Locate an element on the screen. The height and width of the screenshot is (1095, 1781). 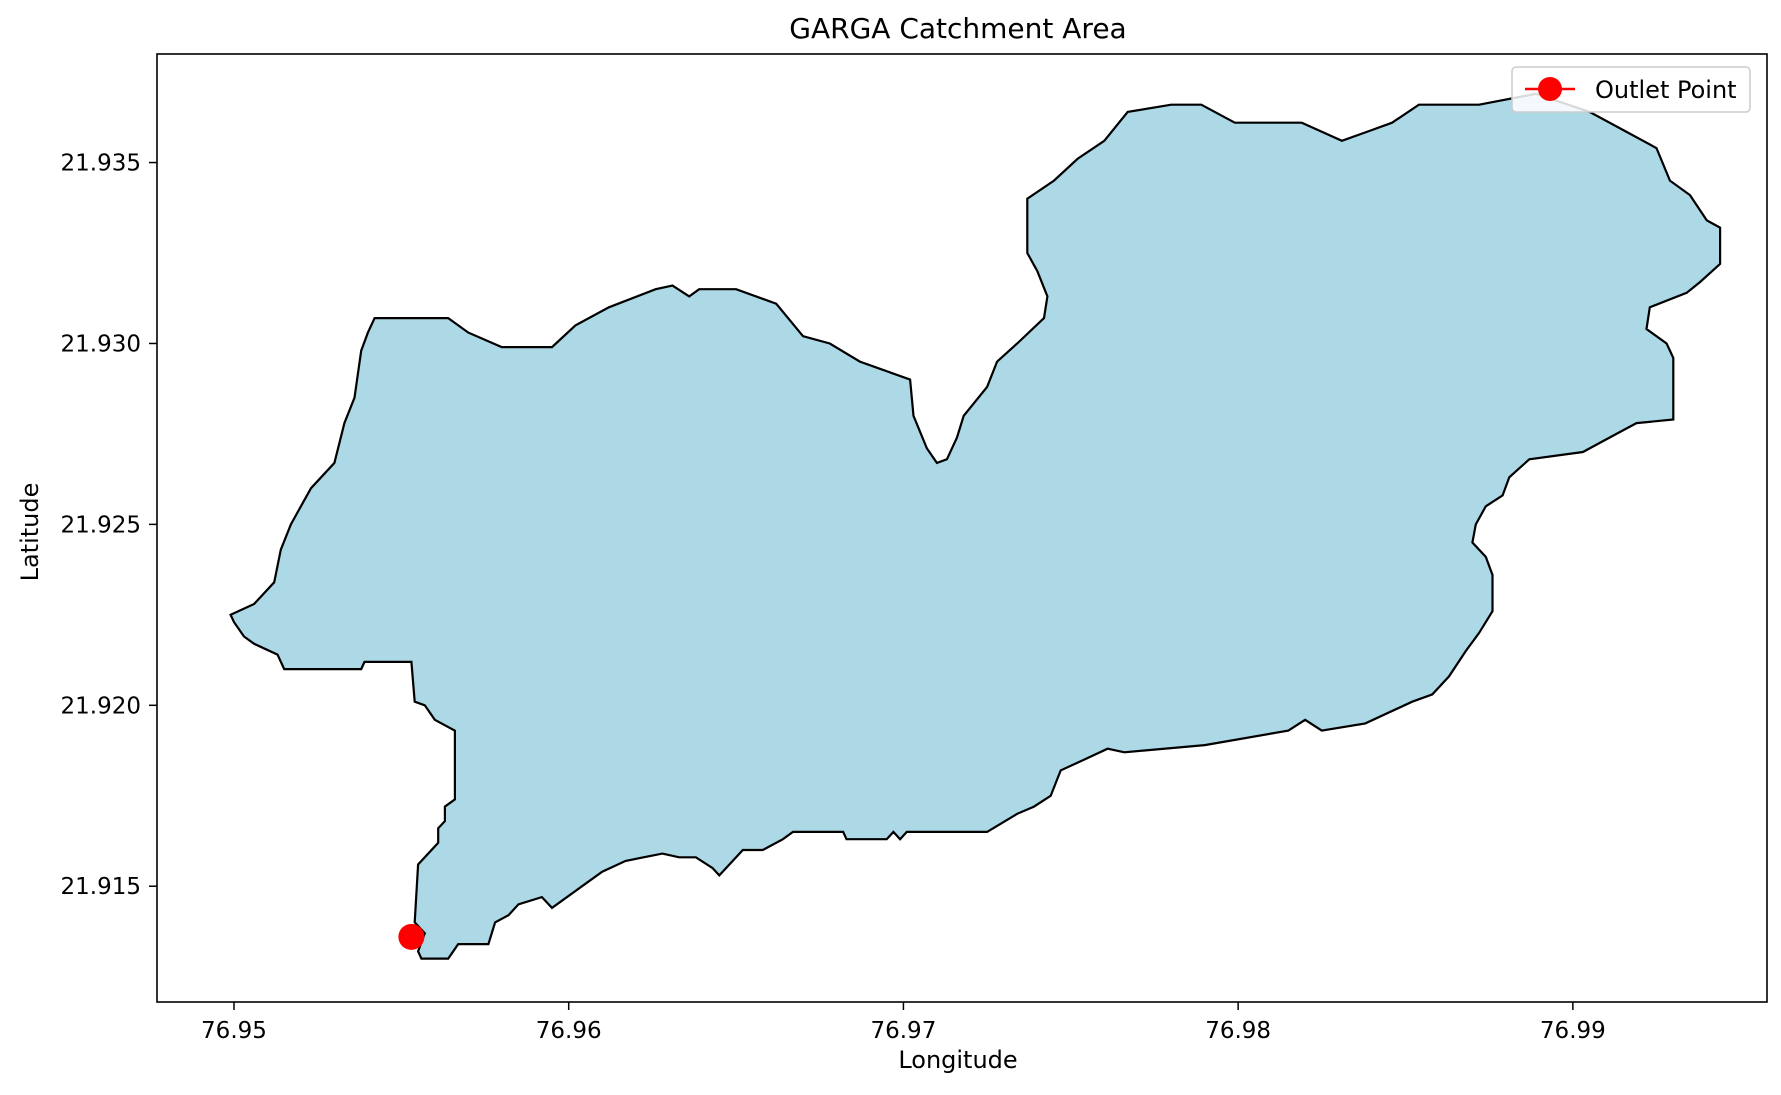
y-tick-label: 21.915 is located at coordinates (101, 887).